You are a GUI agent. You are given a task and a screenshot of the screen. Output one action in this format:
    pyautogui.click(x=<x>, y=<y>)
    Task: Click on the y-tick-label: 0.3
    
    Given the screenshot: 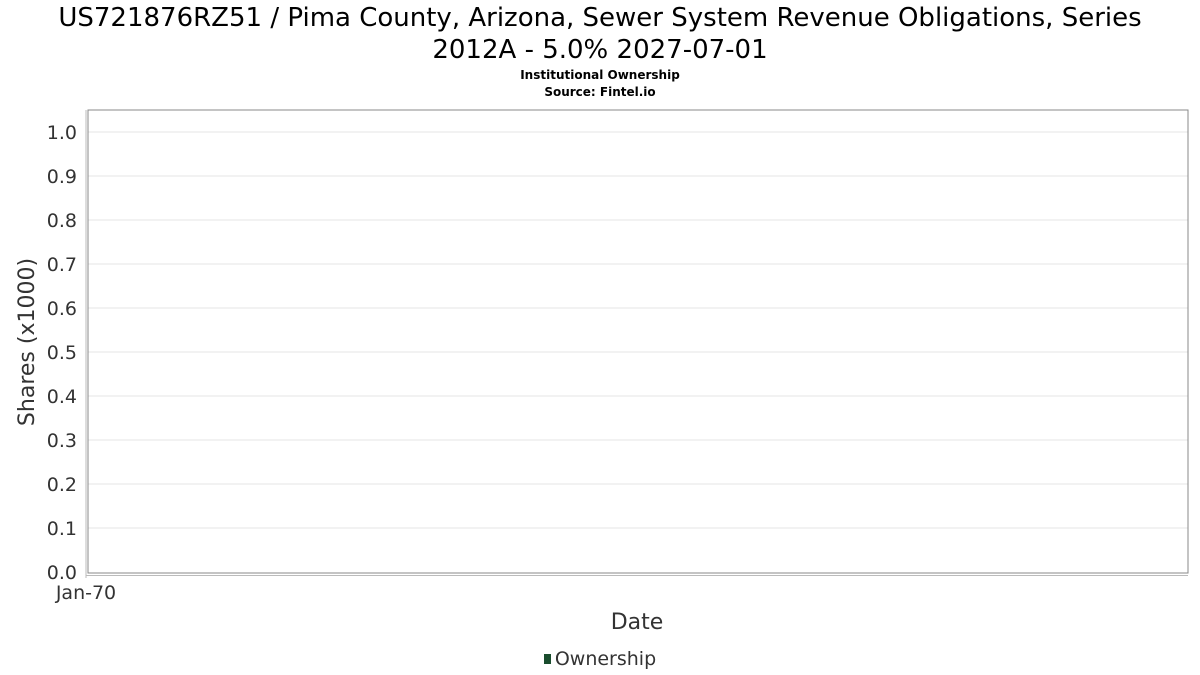 What is the action you would take?
    pyautogui.click(x=62, y=441)
    